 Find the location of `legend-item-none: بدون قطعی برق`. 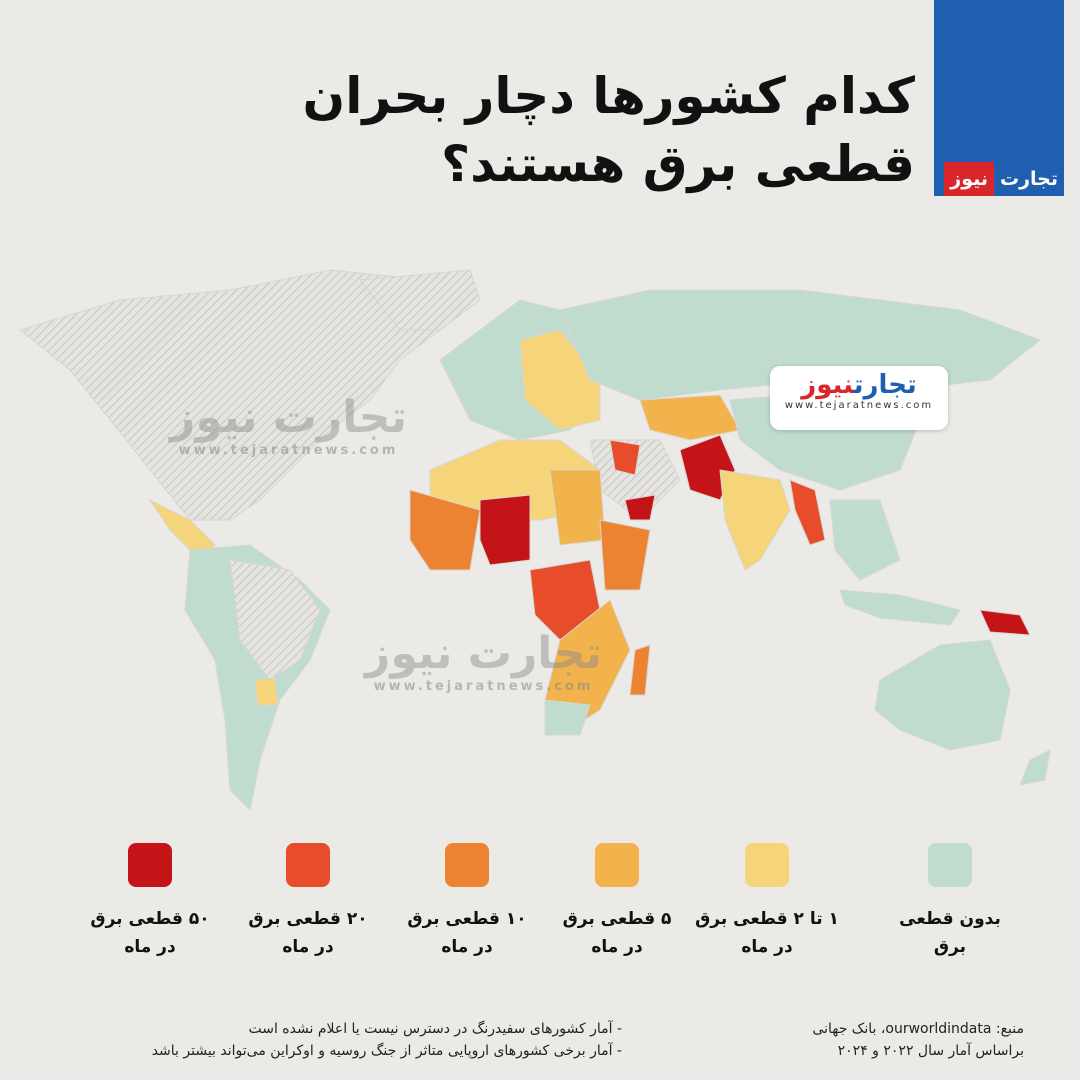

legend-item-none: بدون قطعی برق is located at coordinates (950, 902).